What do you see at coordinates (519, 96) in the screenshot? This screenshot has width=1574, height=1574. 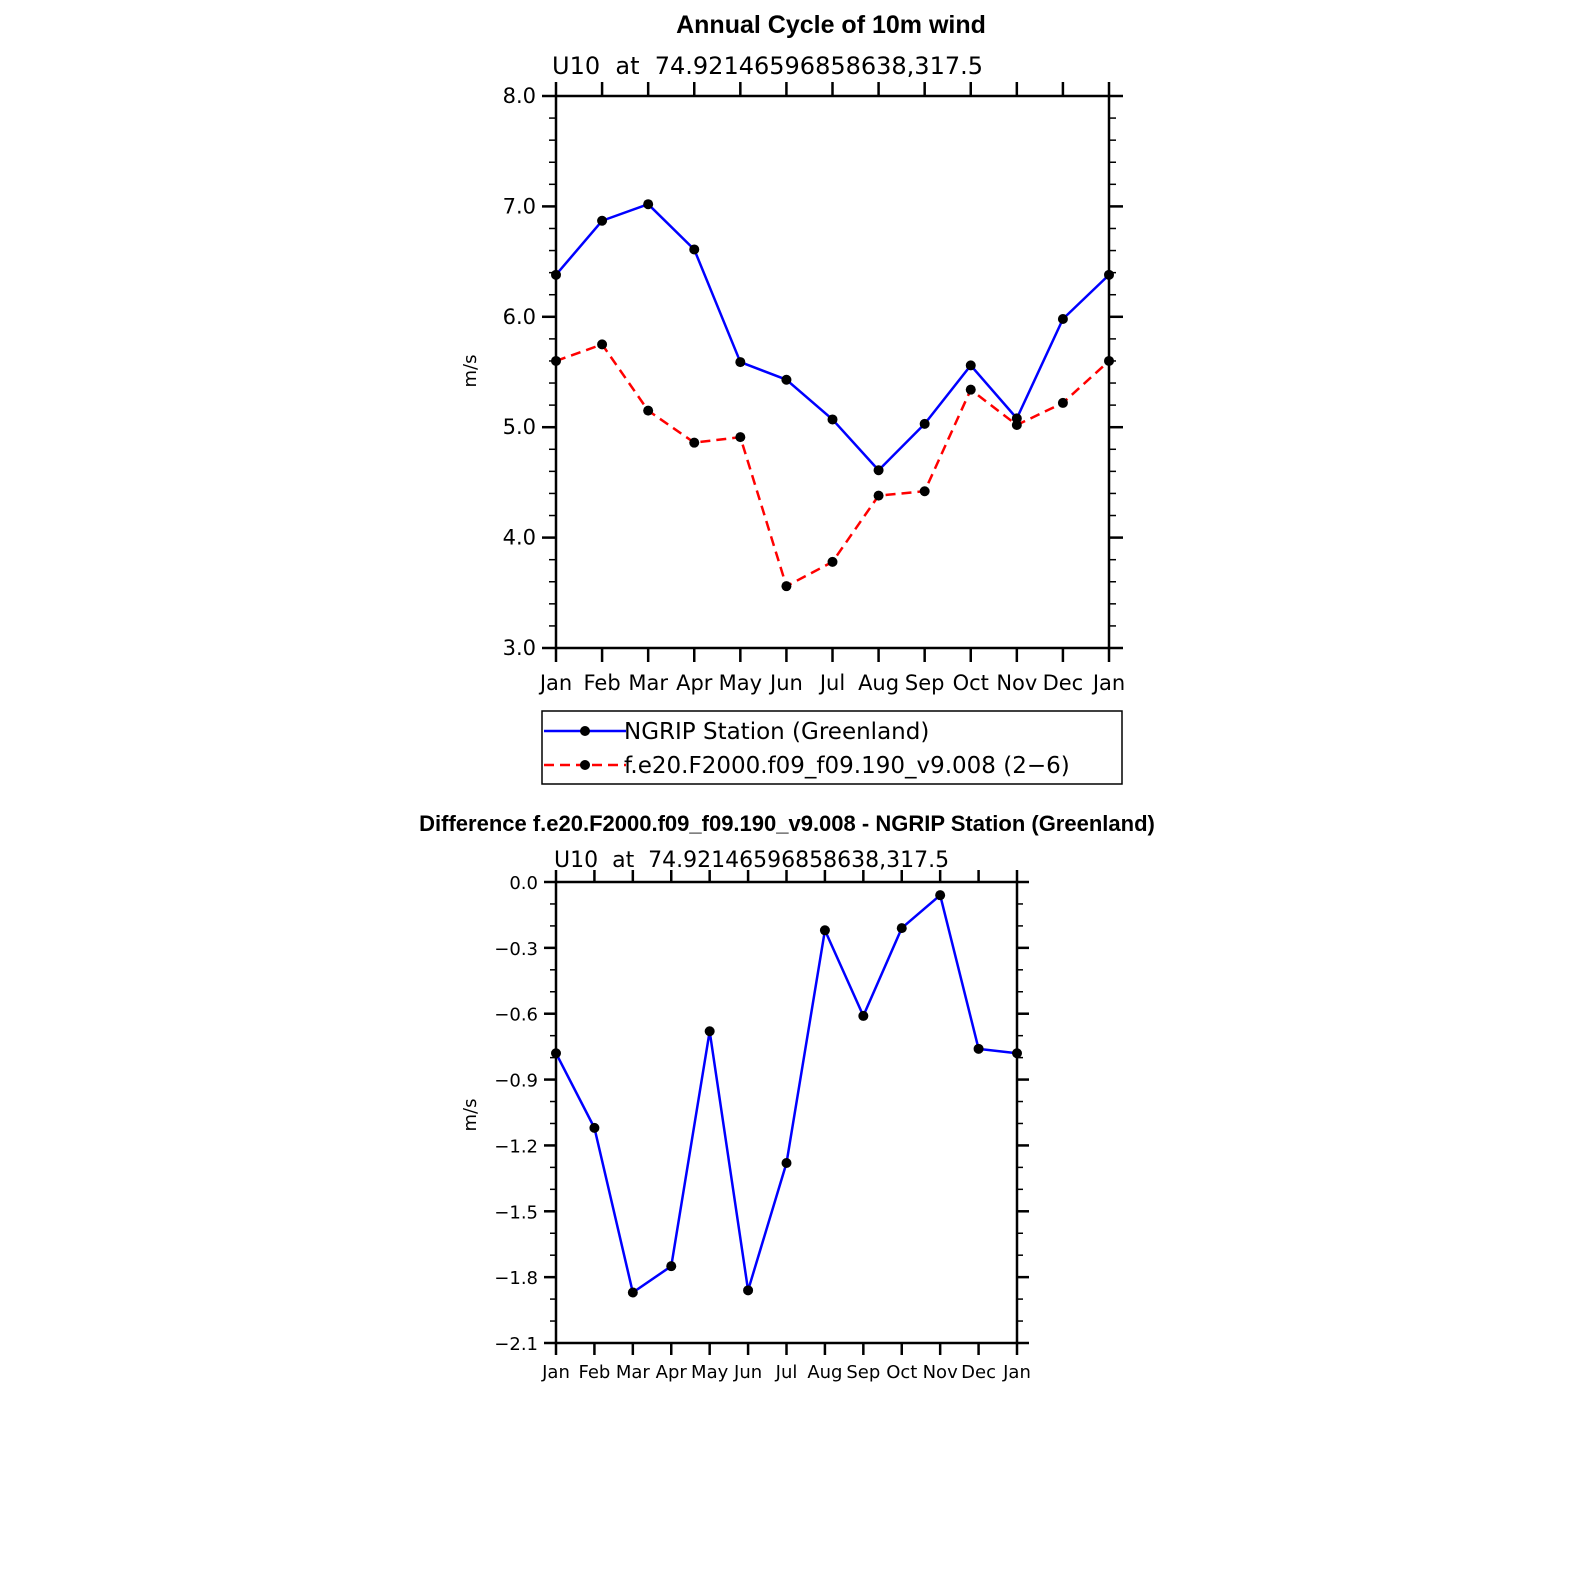 I see `y-tick-label: 8.0` at bounding box center [519, 96].